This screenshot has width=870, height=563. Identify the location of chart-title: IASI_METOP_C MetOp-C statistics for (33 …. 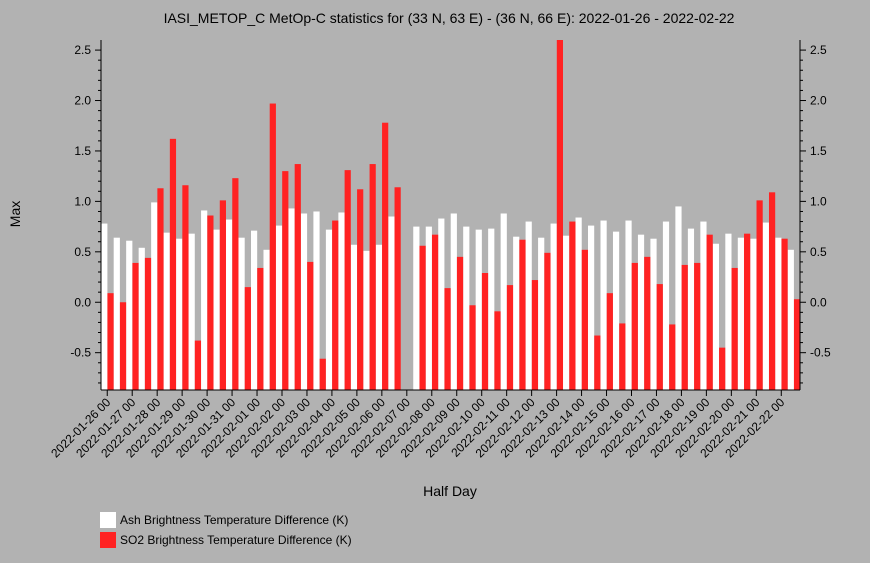
(449, 18).